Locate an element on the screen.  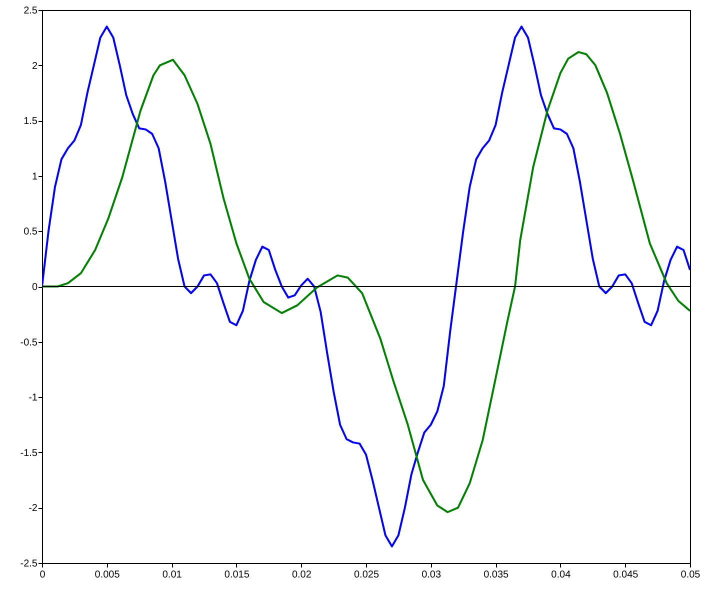
x-tick-label: 0 is located at coordinates (43, 575).